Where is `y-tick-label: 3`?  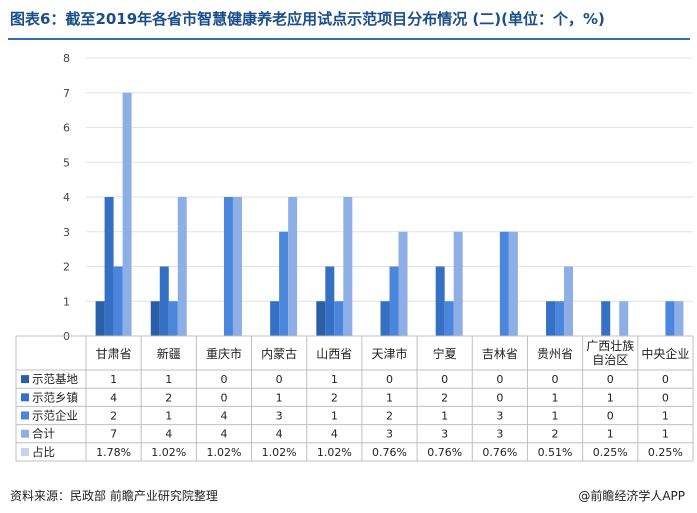
y-tick-label: 3 is located at coordinates (66, 232).